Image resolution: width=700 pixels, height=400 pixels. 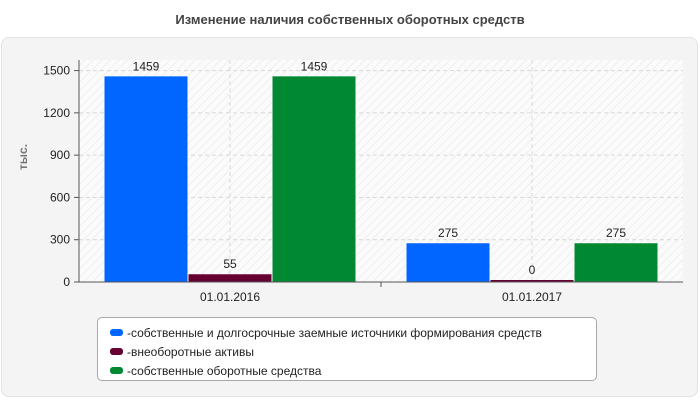 What do you see at coordinates (116, 332) in the screenshot?
I see `legend-swatch-own-longterm` at bounding box center [116, 332].